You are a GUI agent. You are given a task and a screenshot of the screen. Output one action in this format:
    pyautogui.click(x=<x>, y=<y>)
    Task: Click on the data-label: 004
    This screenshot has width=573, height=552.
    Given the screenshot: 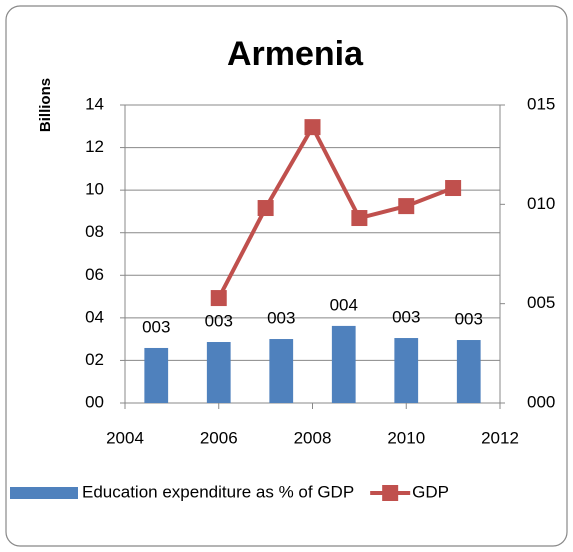 What is the action you would take?
    pyautogui.click(x=344, y=304)
    